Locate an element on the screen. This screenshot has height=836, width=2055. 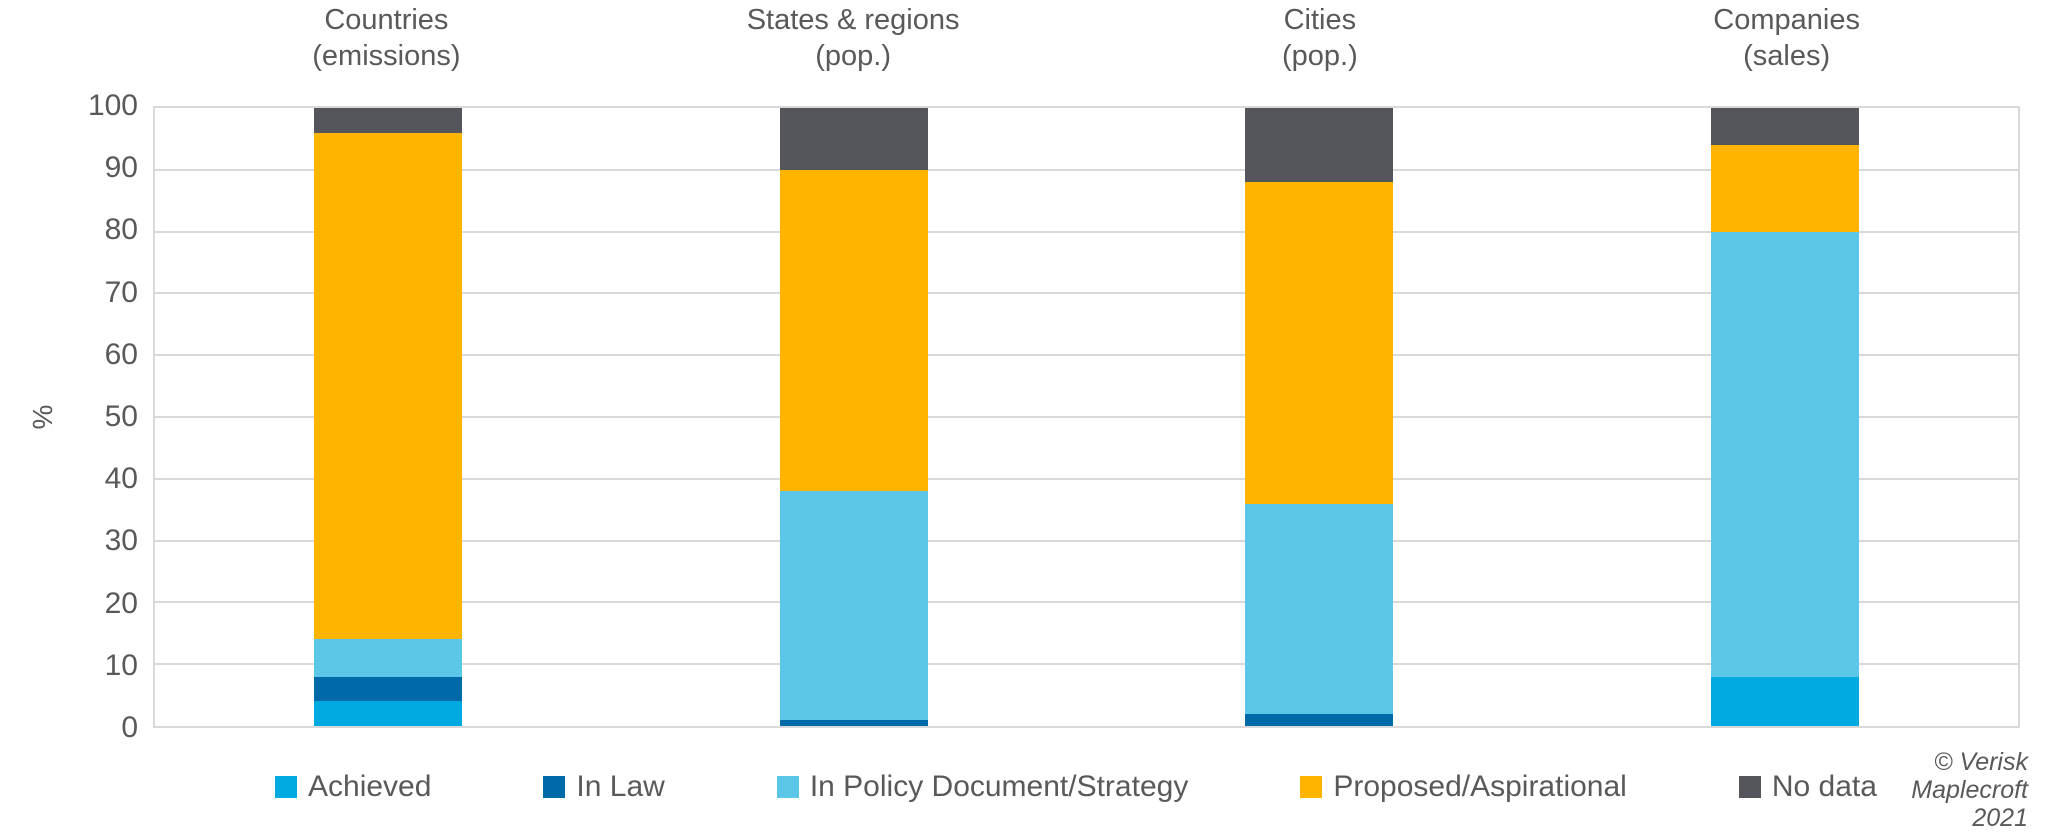
y-tick-label: 100 is located at coordinates (112, 105).